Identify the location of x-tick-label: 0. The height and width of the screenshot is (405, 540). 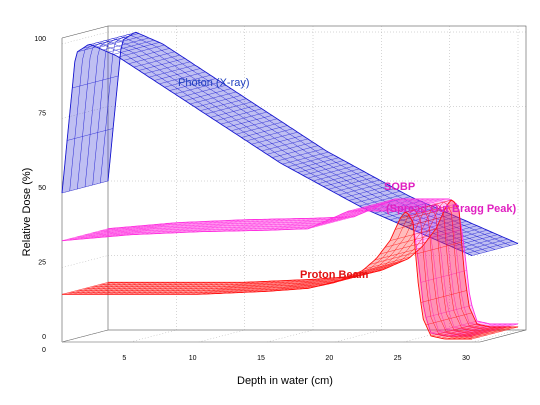
(44, 350).